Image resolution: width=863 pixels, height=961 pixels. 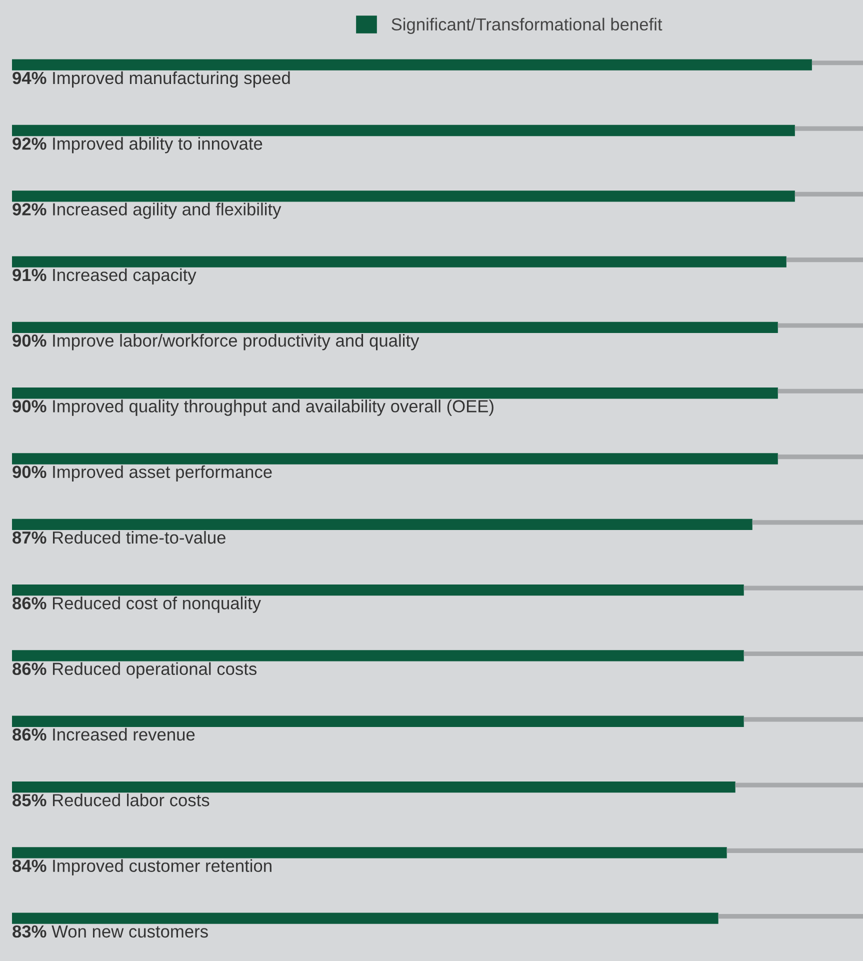 What do you see at coordinates (273, 408) in the screenshot?
I see `y-tick-label: Improved quality throughput and availability overall (OEE)` at bounding box center [273, 408].